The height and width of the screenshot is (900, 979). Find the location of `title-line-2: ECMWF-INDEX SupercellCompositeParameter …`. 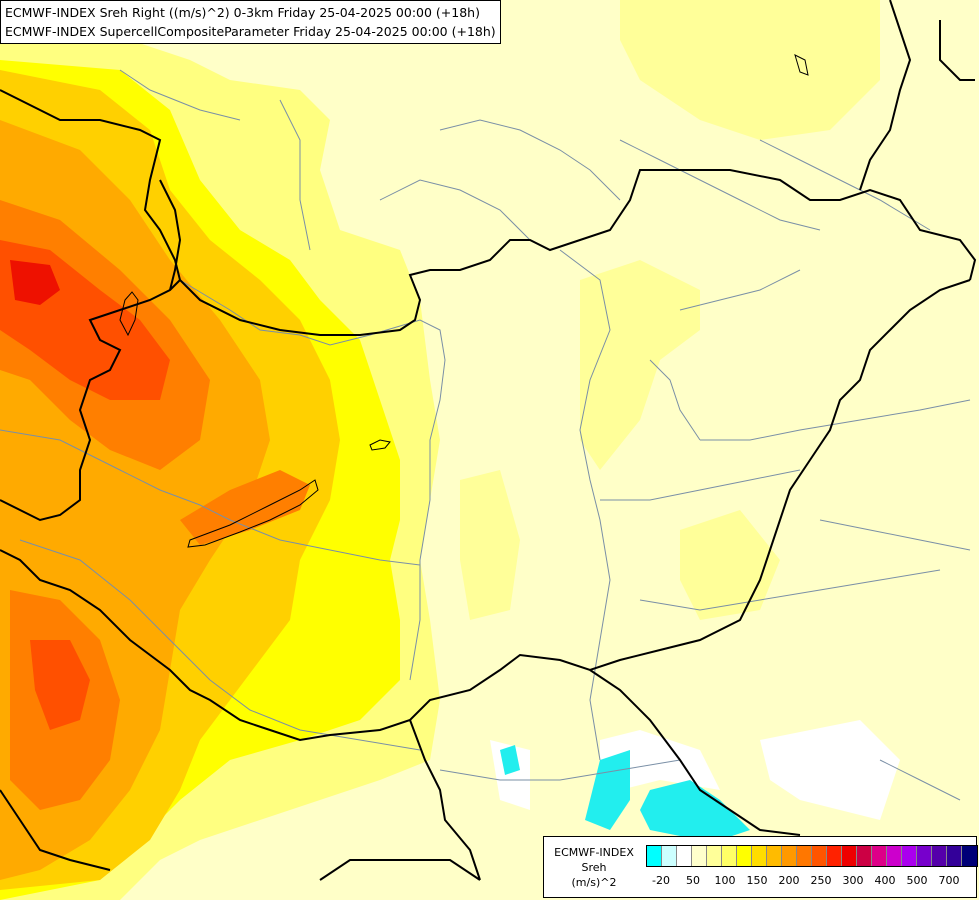

title-line-2: ECMWF-INDEX SupercellCompositeParameter … is located at coordinates (250, 31).